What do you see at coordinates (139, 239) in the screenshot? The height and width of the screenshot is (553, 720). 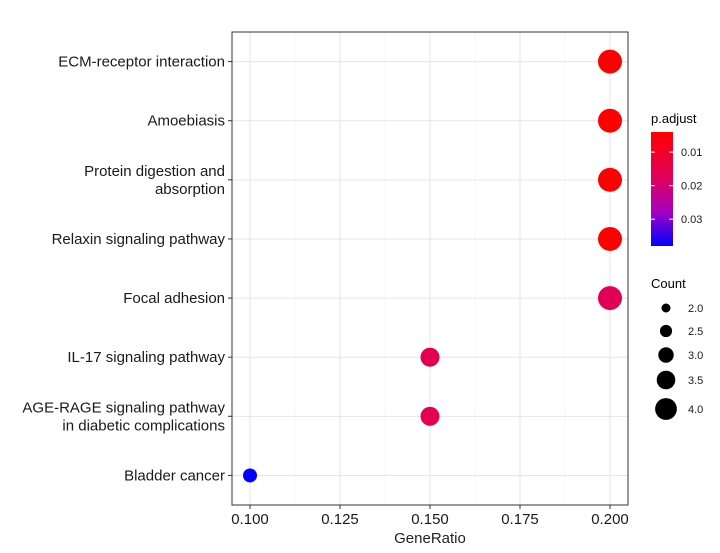 I see `y-tick-label: Relaxin signaling pathway` at bounding box center [139, 239].